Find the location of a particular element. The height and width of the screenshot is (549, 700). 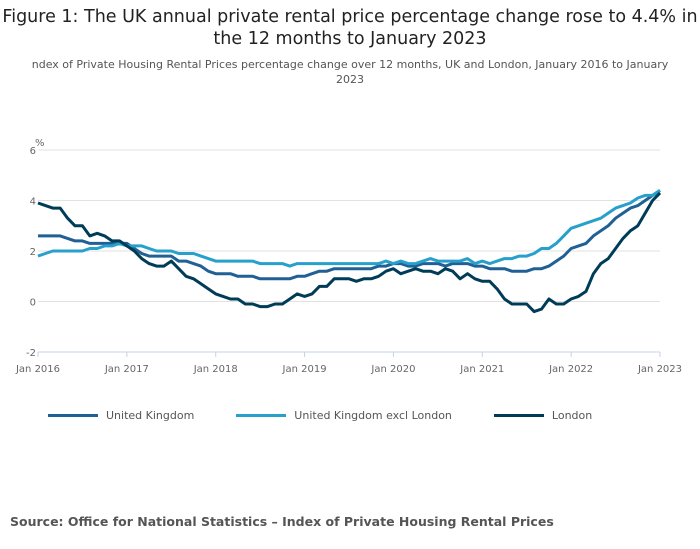

legend-item-london: London is located at coordinates (543, 415).